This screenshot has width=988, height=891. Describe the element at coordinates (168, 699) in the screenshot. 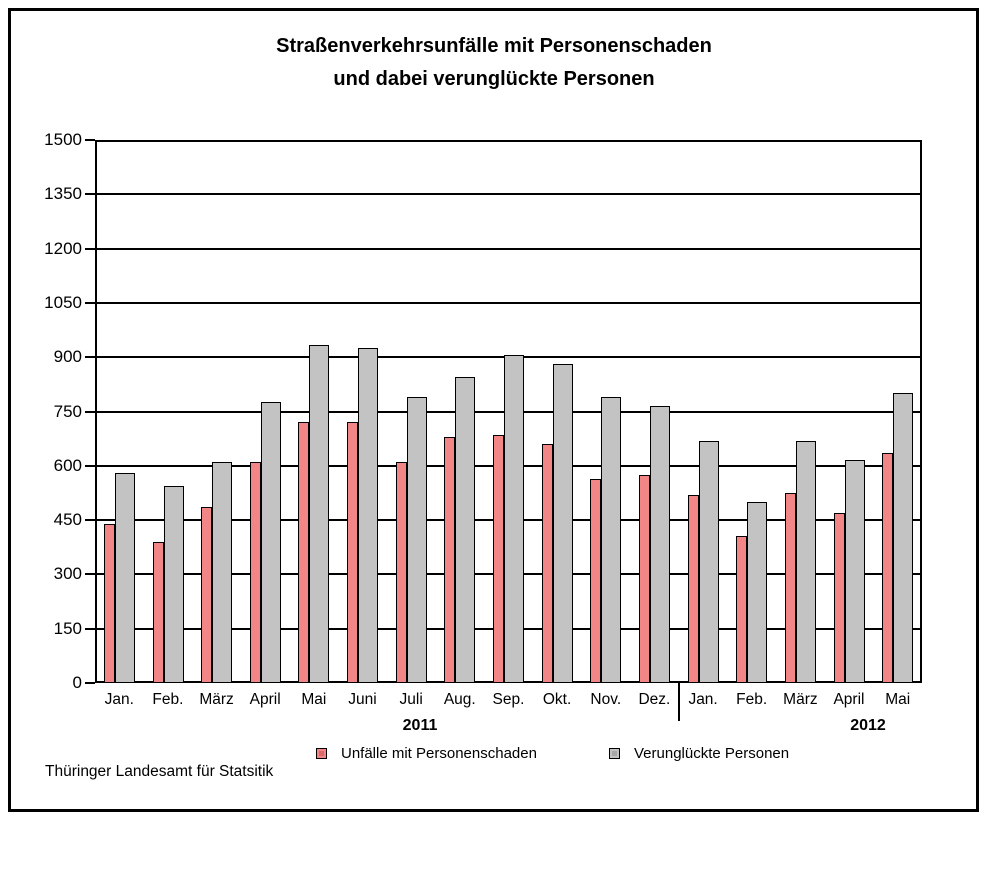

I see `x-axis-month-label-1: Feb.` at that location.